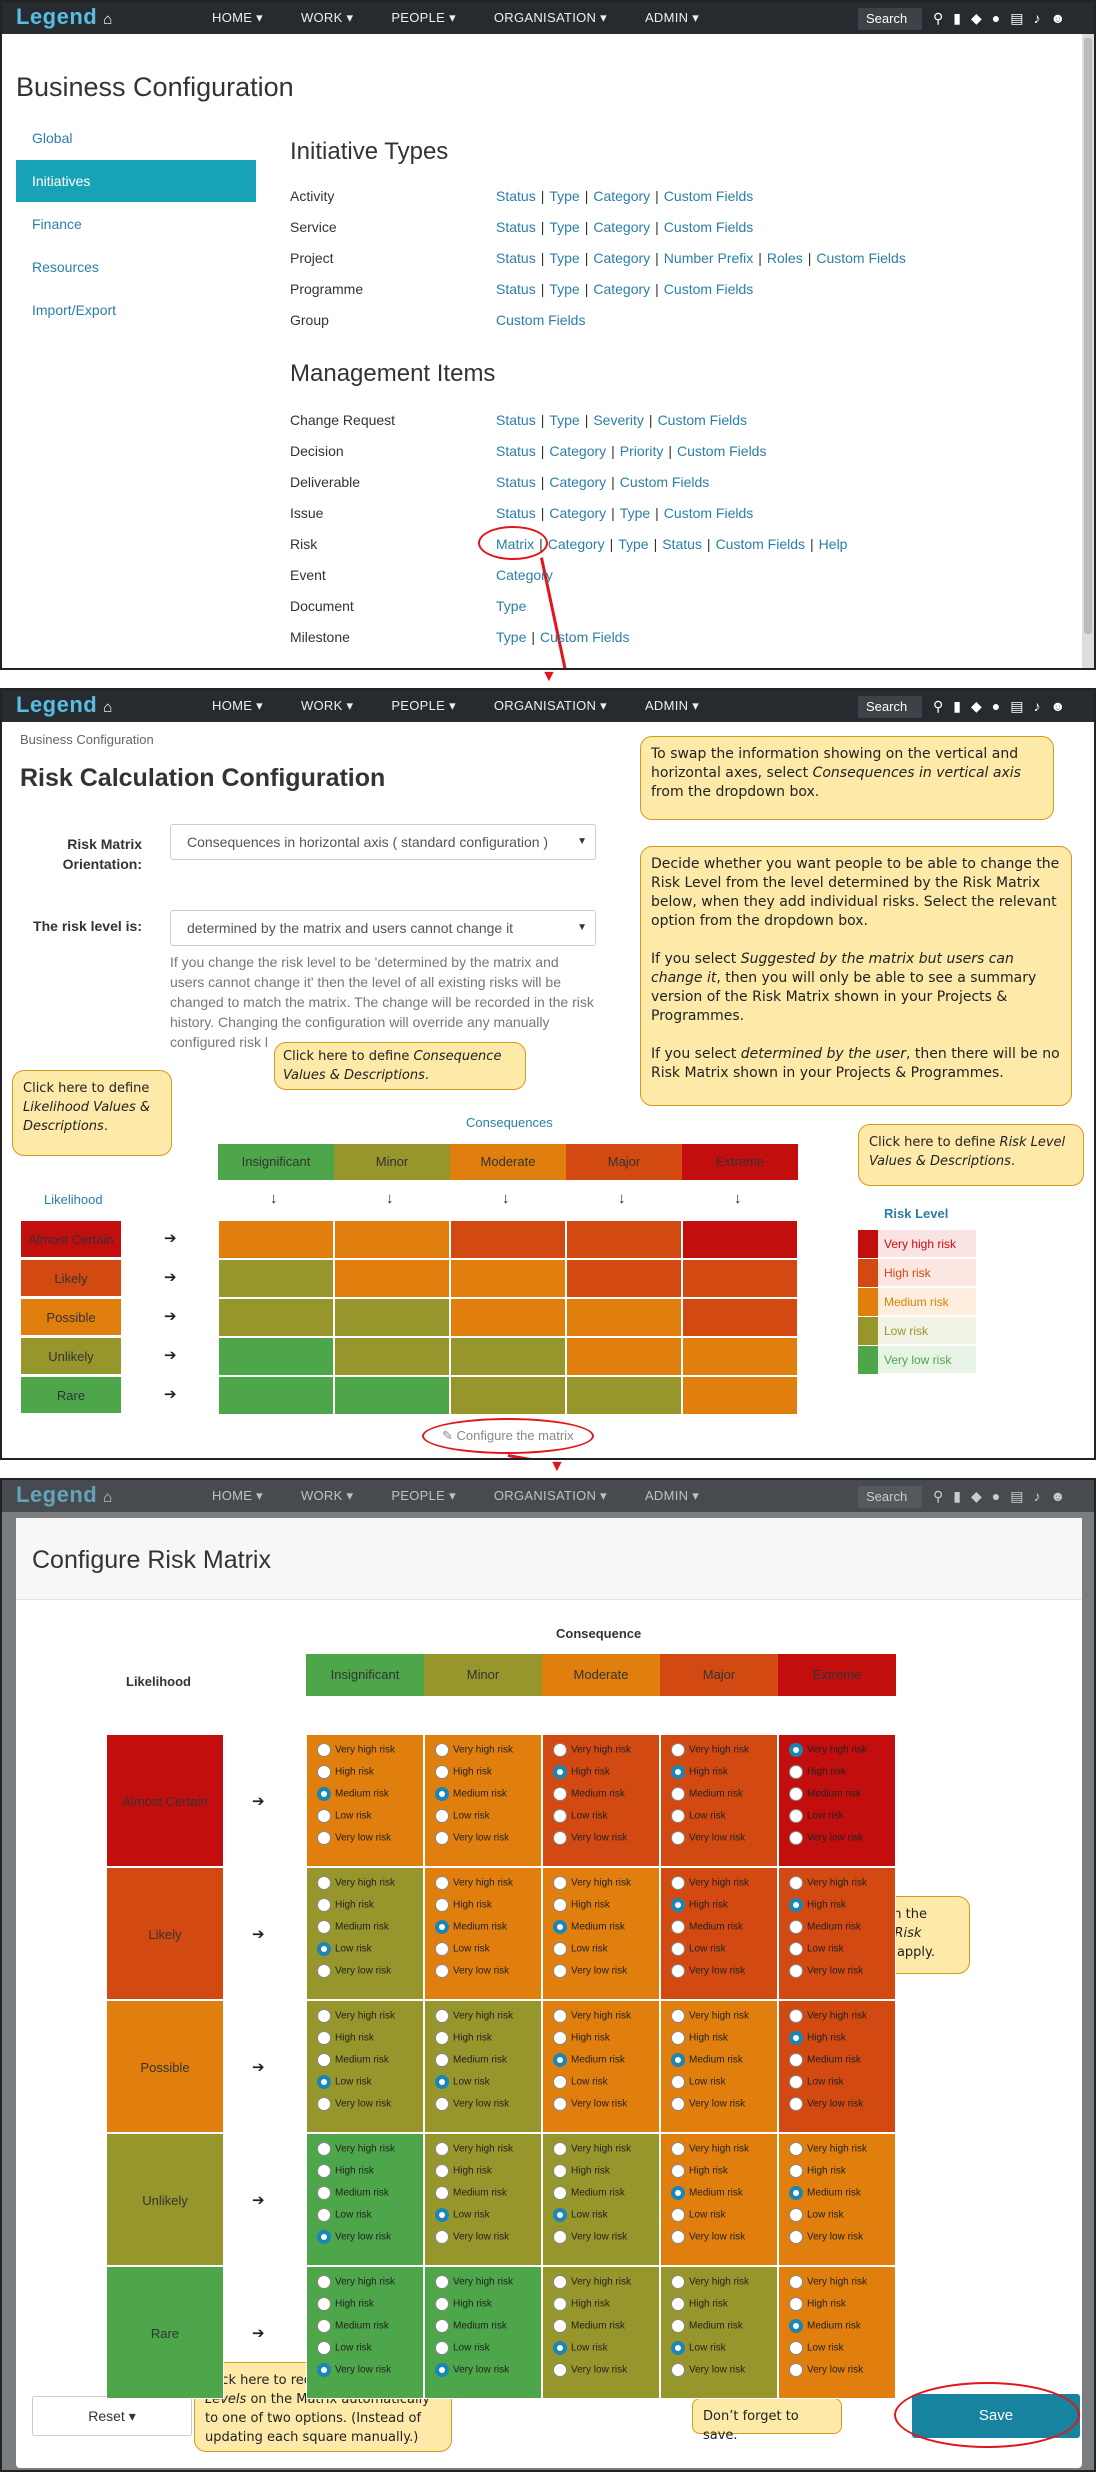  Describe the element at coordinates (483, 1675) in the screenshot. I see `consequence-header-cell: Minor` at that location.